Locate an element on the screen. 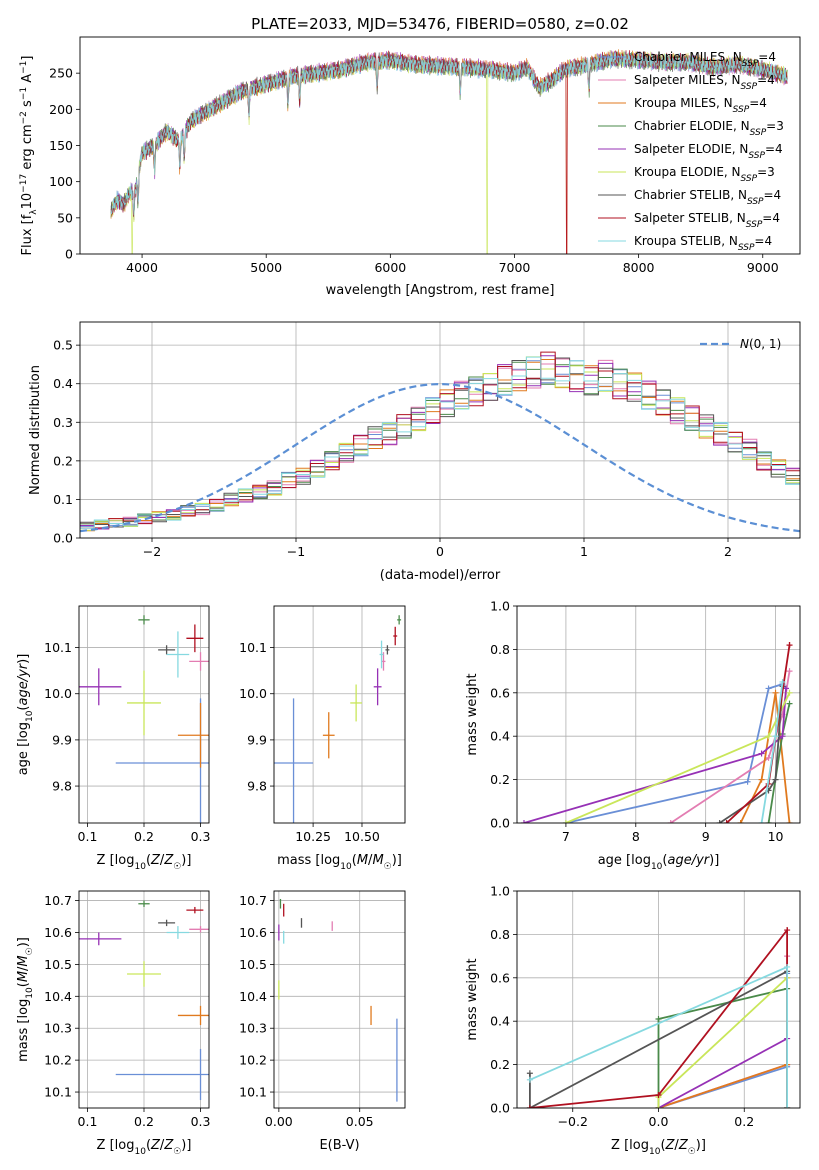 This screenshot has width=819, height=1170. spectrum-ytick-label-4: 200 is located at coordinates (61, 109).